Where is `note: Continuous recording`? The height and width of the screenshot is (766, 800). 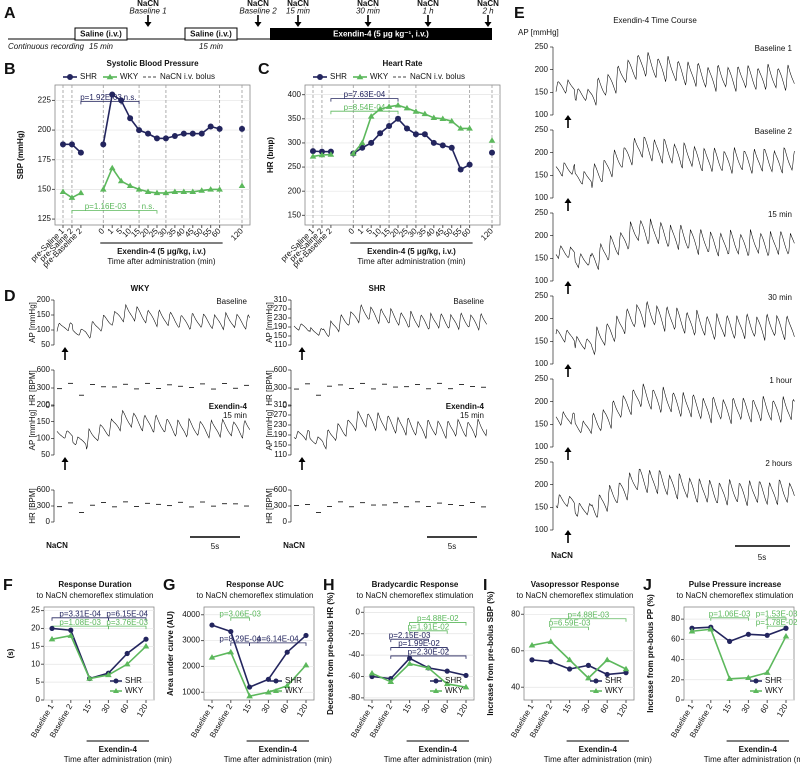
note: Continuous recording is located at coordinates (46, 46).